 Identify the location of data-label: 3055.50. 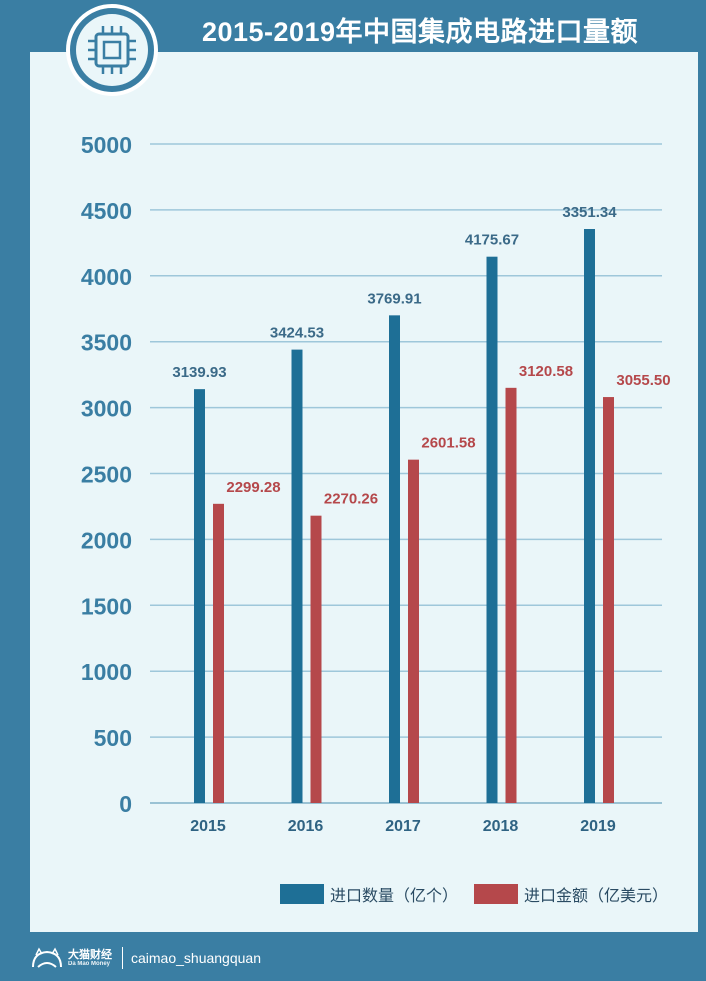
(643, 380).